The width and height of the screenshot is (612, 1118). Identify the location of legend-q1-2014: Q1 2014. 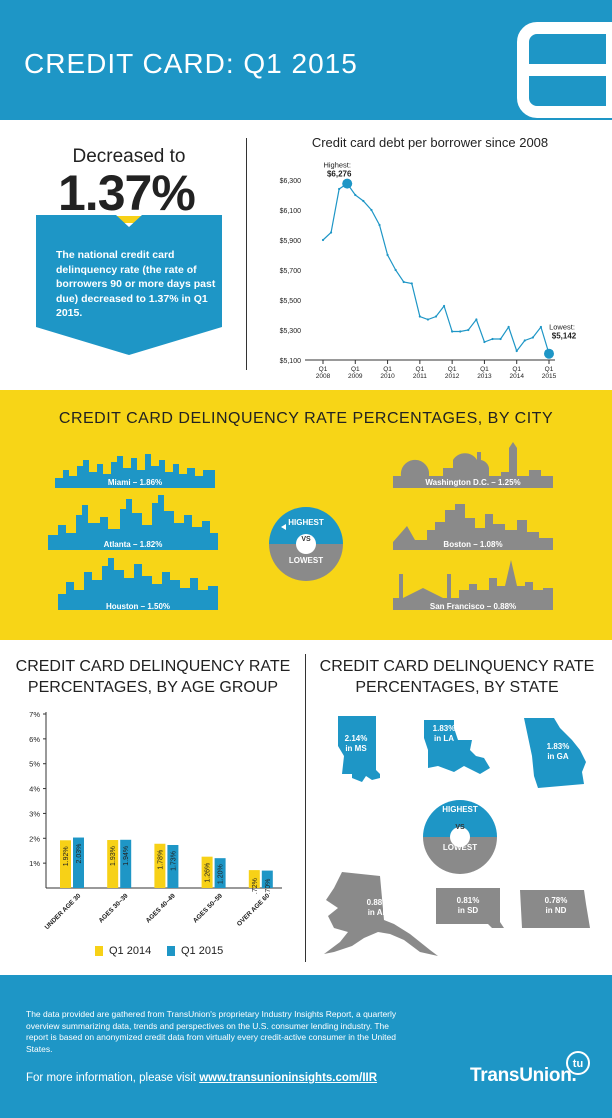
(123, 951).